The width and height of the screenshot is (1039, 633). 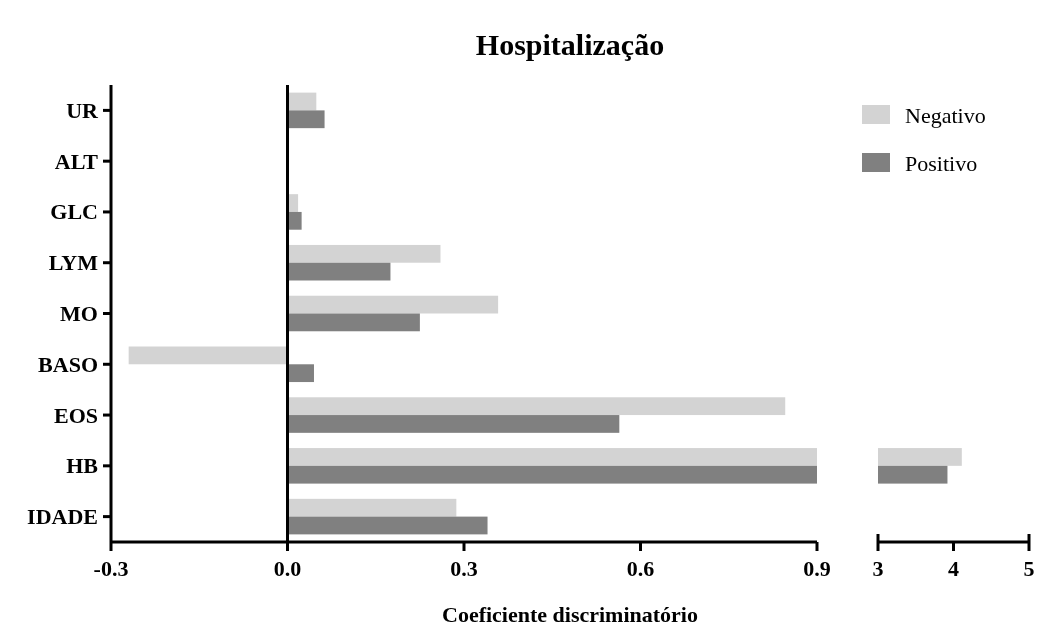 I want to click on x-tick-label: 0.3, so click(x=464, y=568).